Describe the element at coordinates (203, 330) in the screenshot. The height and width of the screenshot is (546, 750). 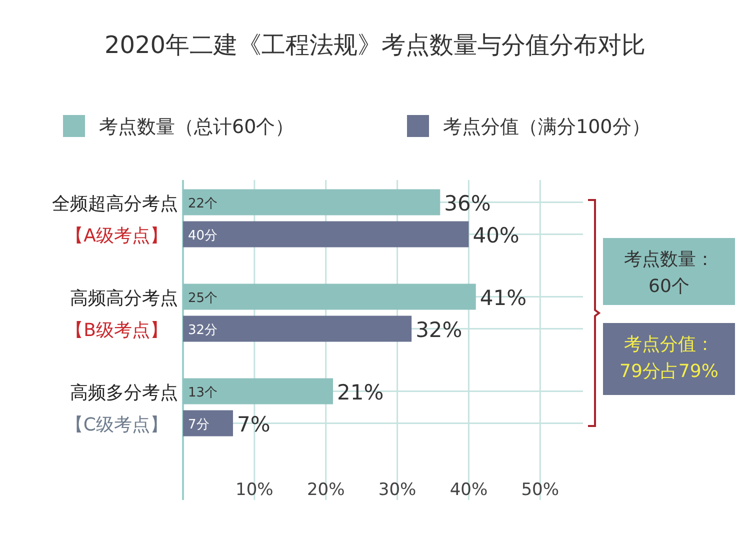
I see `annotation: 32分` at that location.